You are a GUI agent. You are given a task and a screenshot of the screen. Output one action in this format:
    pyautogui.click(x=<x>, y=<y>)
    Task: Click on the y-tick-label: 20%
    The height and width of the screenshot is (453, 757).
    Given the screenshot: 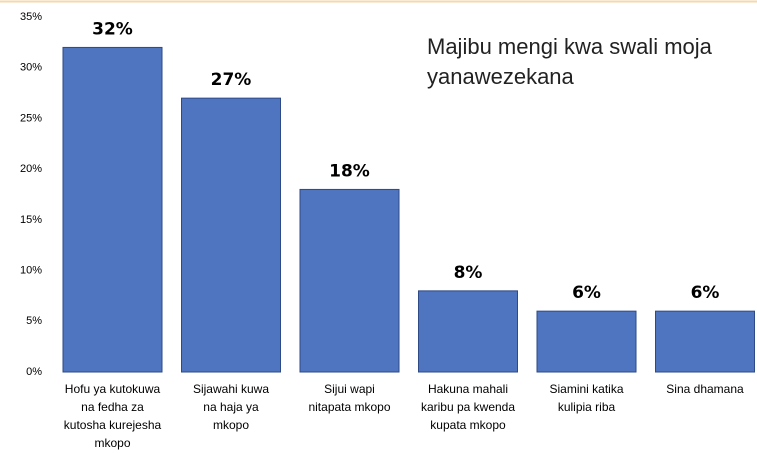 What is the action you would take?
    pyautogui.click(x=31, y=169)
    